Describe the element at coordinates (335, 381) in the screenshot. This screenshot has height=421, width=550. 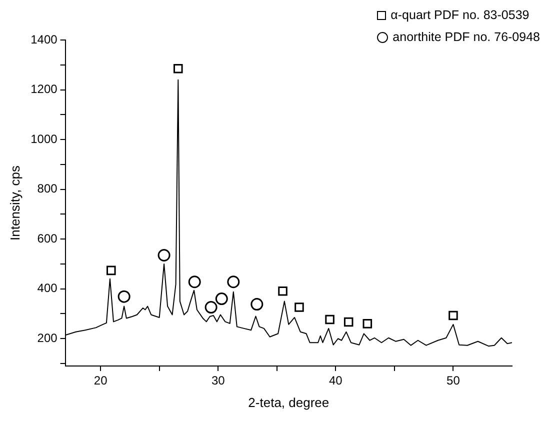
I see `x-tick-label: 40` at that location.